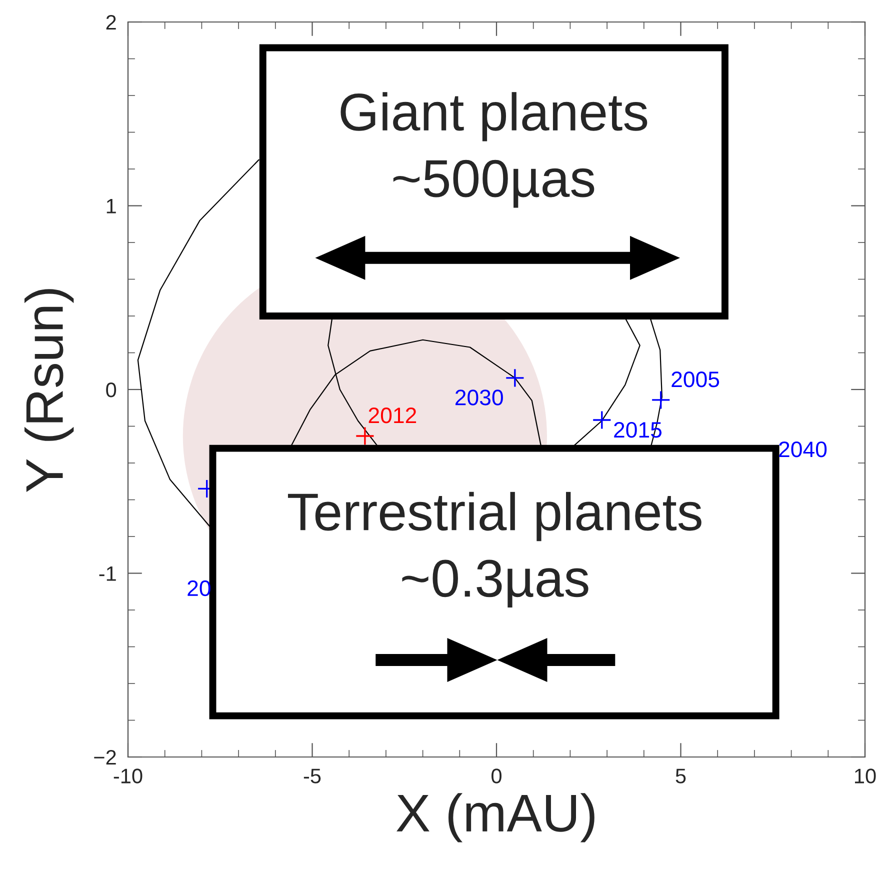  I want to click on x-tick-label: -10, so click(128, 776).